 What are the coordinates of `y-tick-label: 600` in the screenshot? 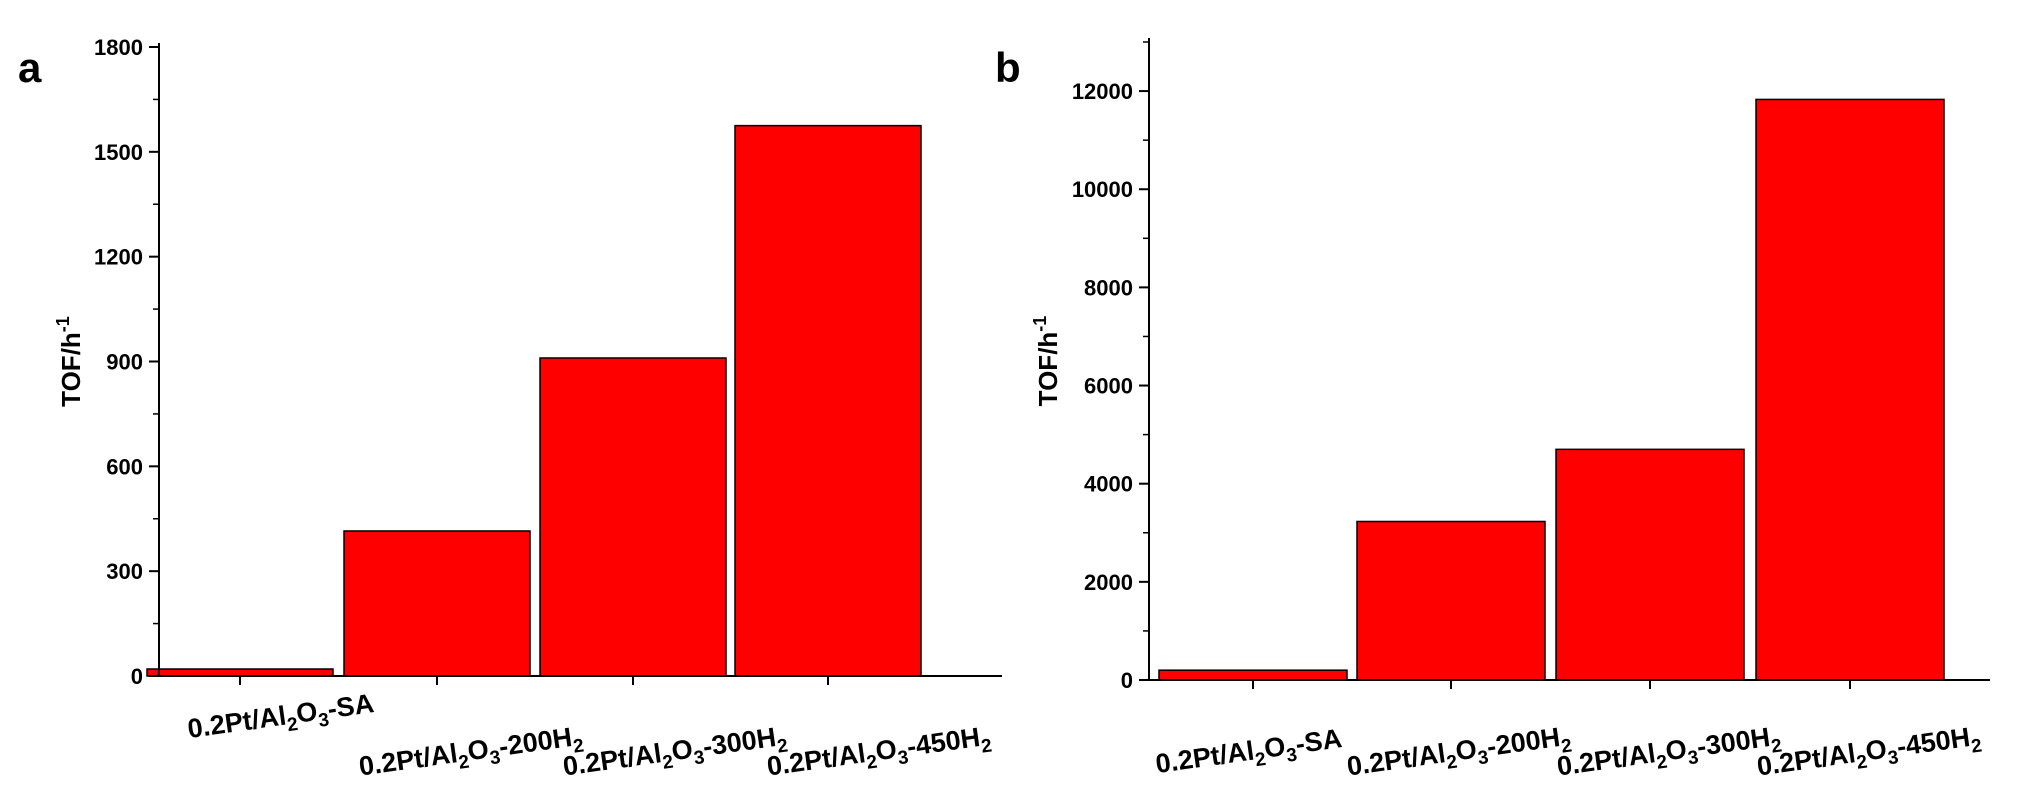 It's located at (124, 466).